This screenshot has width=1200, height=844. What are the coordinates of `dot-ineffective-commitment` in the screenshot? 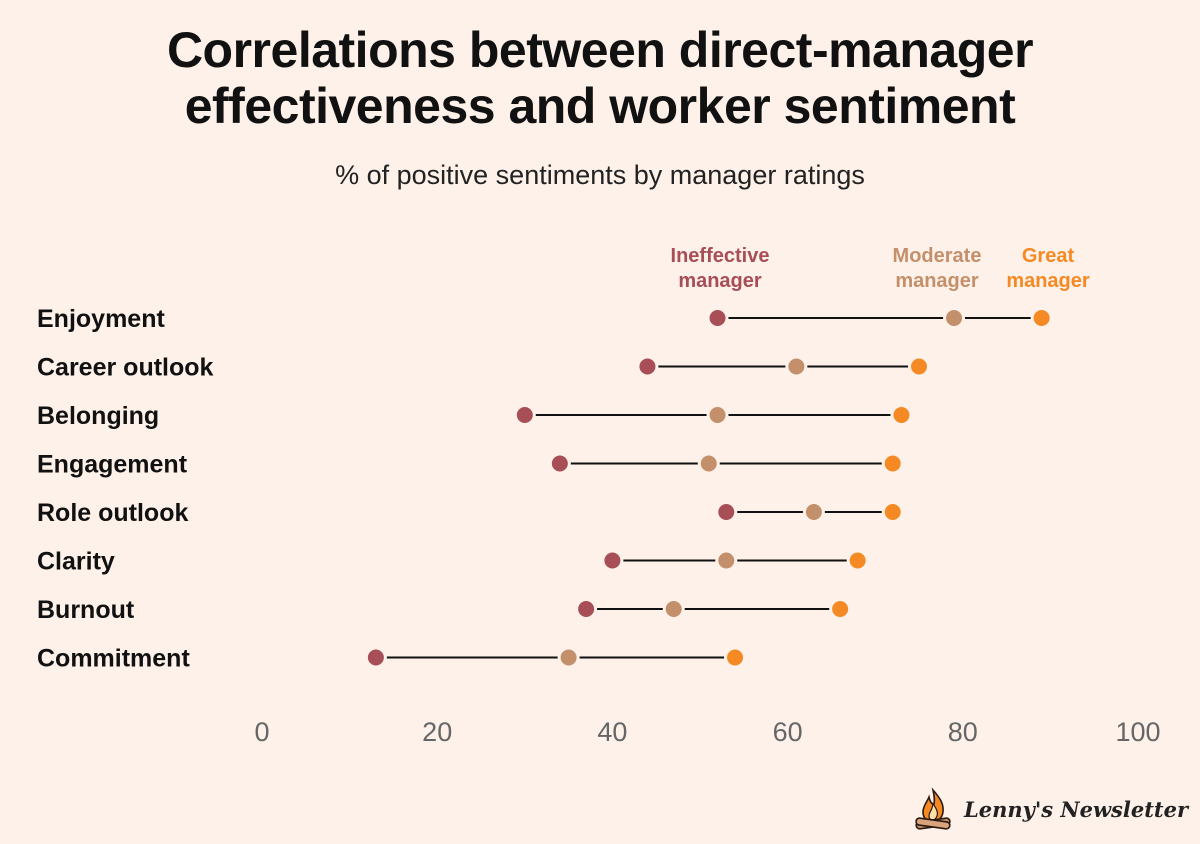 It's located at (375, 657).